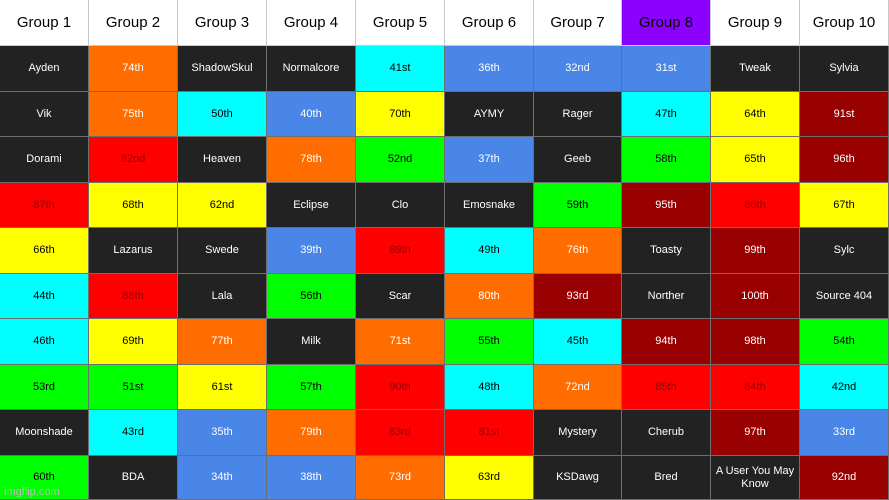 This screenshot has width=889, height=500. What do you see at coordinates (133, 251) in the screenshot?
I see `cell-r5-c2: Lazarus` at bounding box center [133, 251].